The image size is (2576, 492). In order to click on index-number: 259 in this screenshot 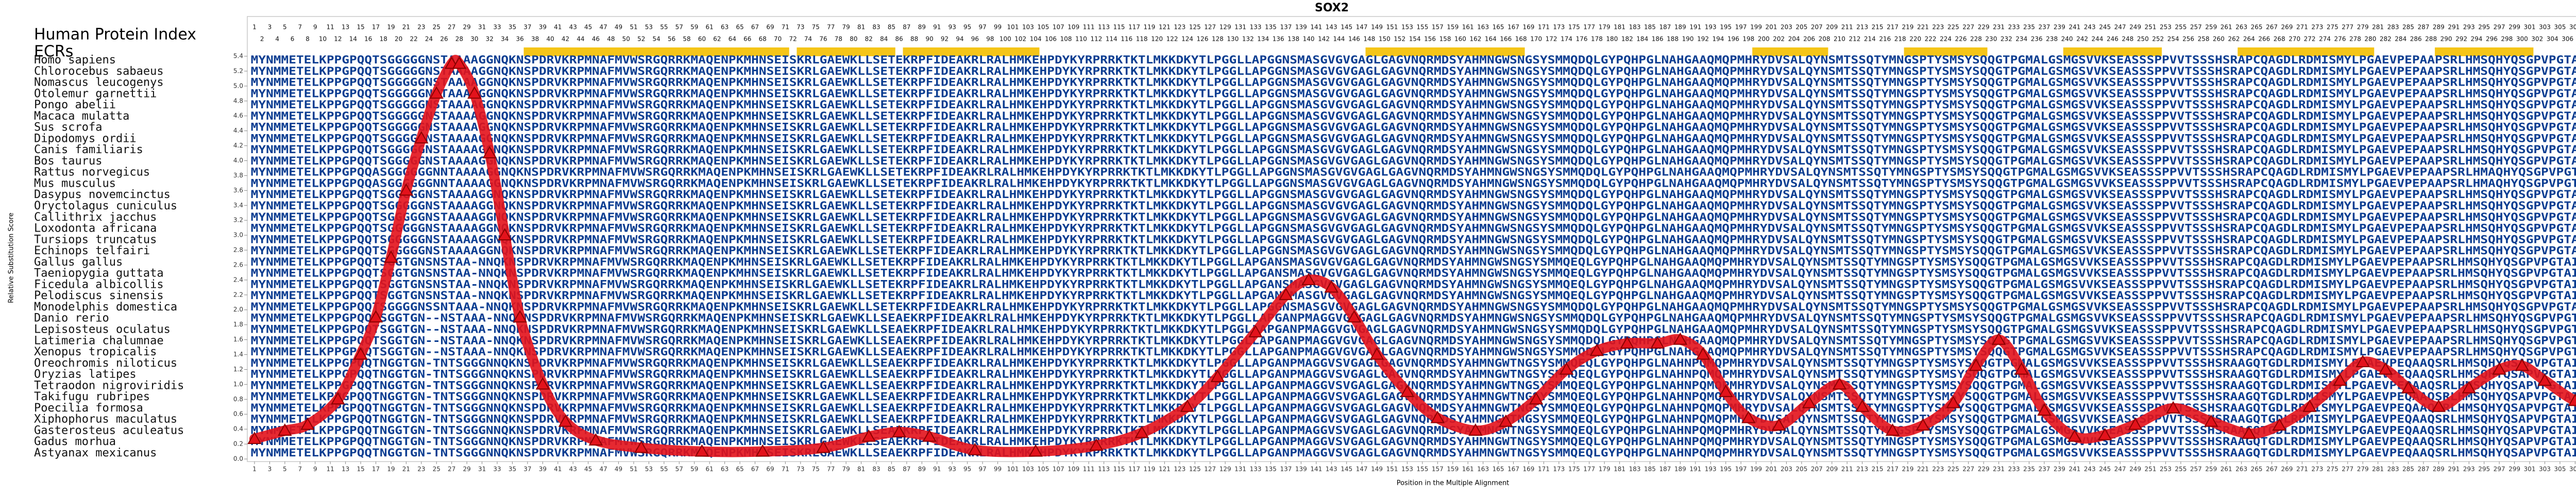, I will do `click(2211, 27)`.